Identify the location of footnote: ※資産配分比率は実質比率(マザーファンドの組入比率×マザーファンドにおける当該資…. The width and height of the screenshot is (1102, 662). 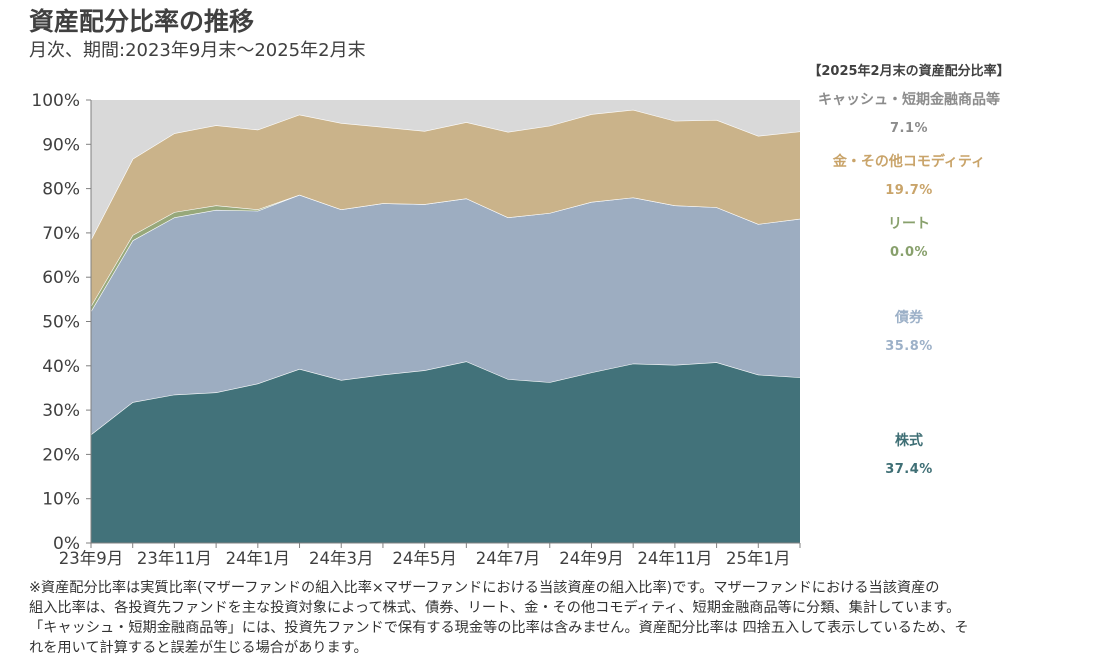
(559, 618).